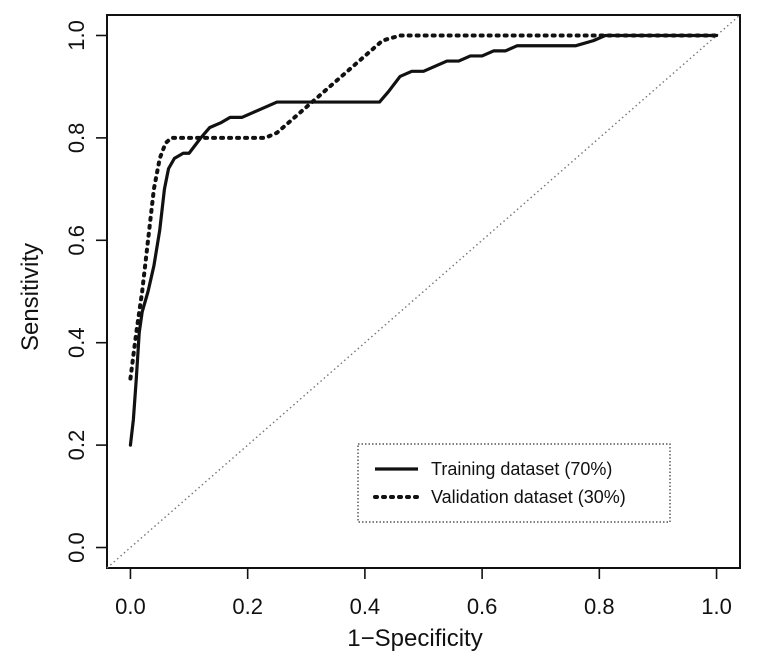  What do you see at coordinates (76, 342) in the screenshot?
I see `y-tick-label: 0.4` at bounding box center [76, 342].